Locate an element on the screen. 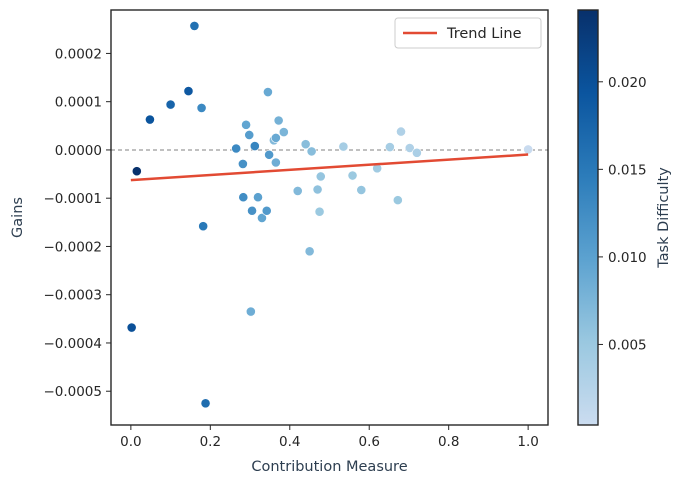  colorbar-gradient is located at coordinates (588, 217).